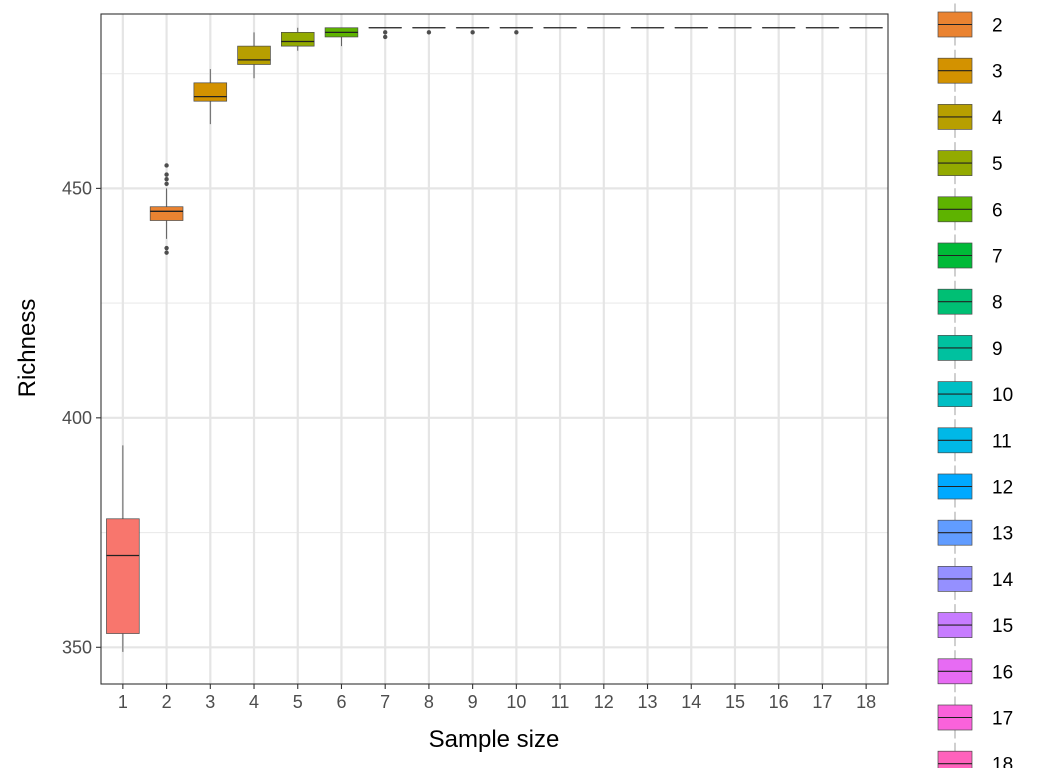 The width and height of the screenshot is (1056, 773). I want to click on x-tick-label: 17, so click(822, 702).